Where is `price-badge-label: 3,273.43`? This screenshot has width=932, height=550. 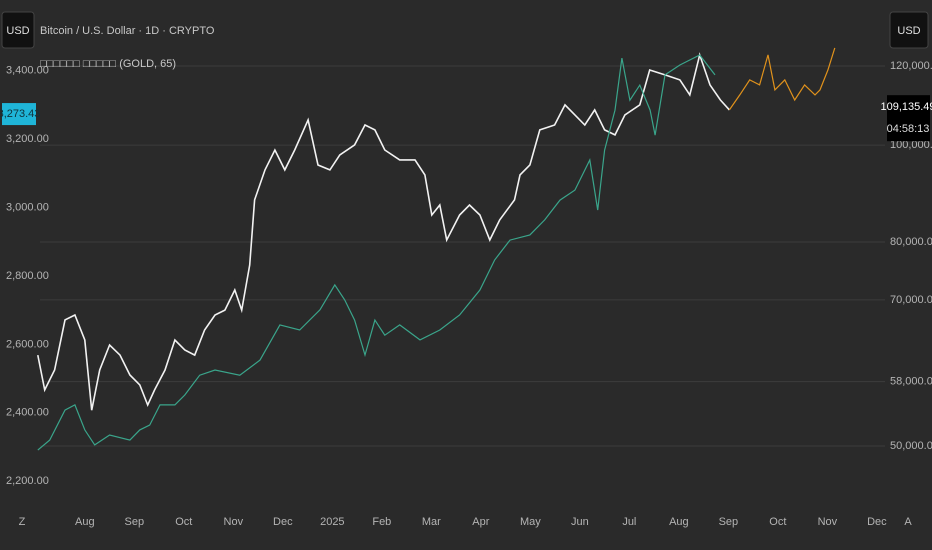
price-badge-label: 3,273.43 is located at coordinates (20, 114).